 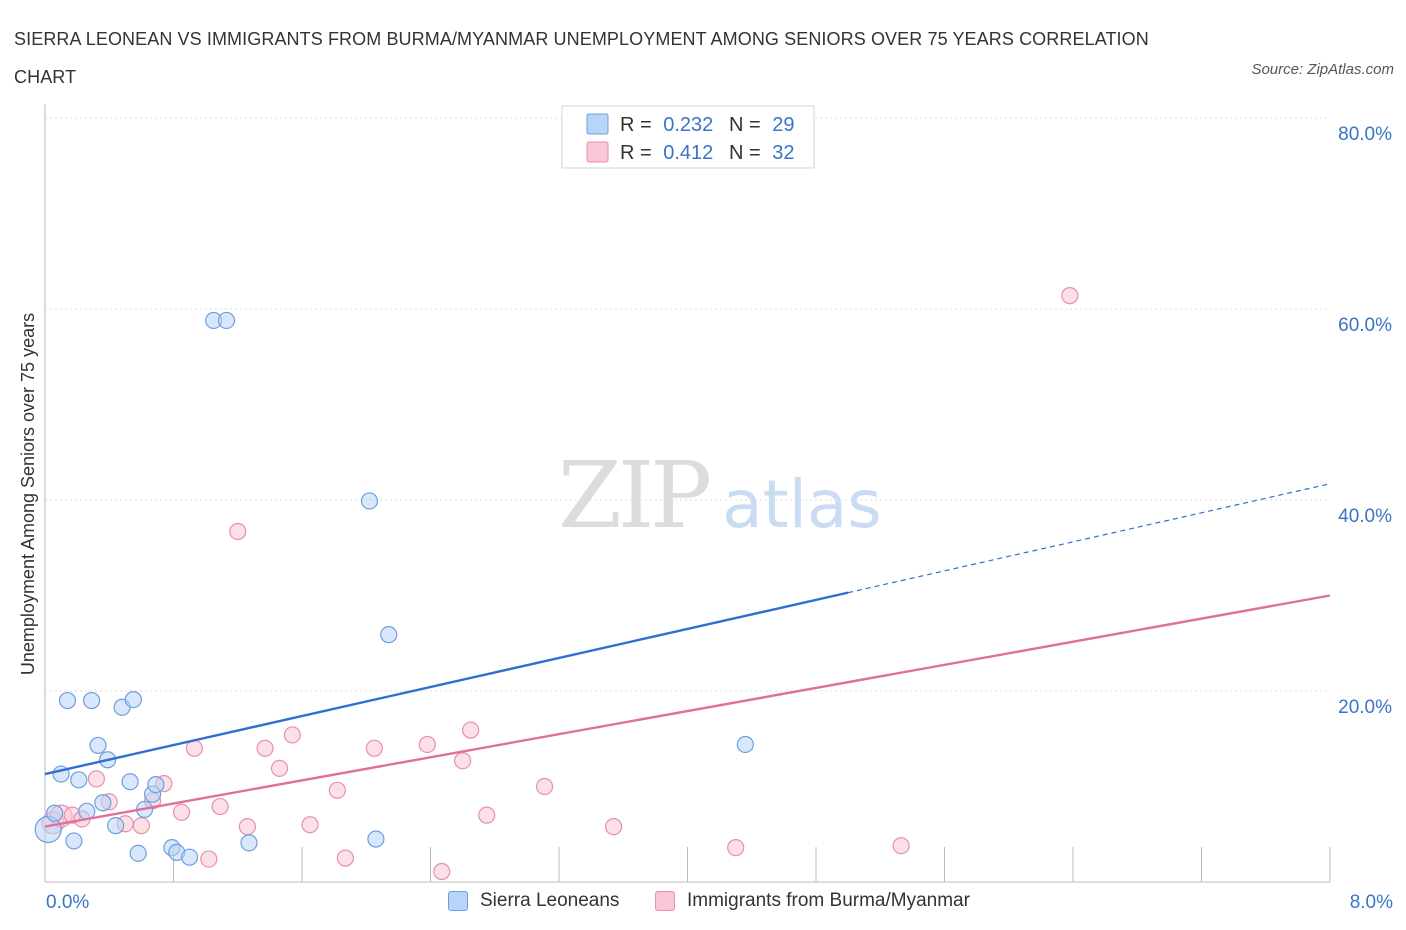 What do you see at coordinates (446, 683) in the screenshot?
I see `trend-line-sierra-leoneans` at bounding box center [446, 683].